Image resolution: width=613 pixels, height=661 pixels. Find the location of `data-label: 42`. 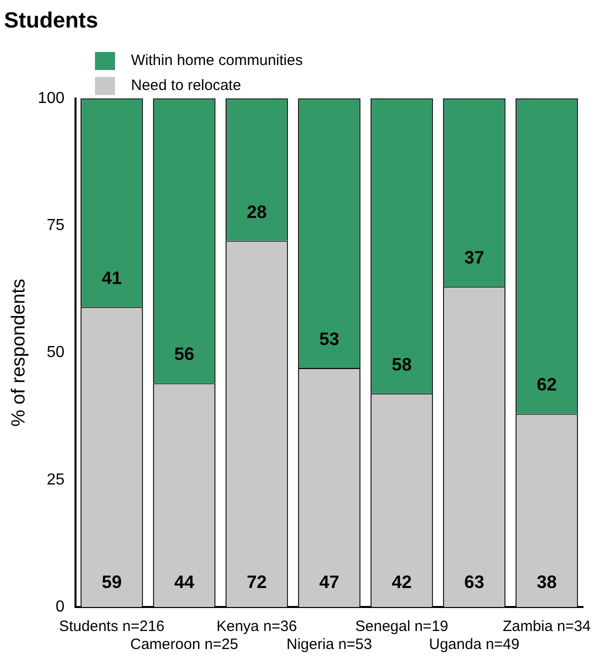

data-label: 42 is located at coordinates (402, 582).